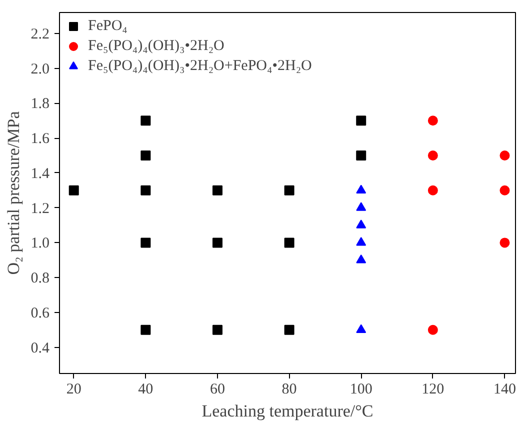 This screenshot has width=527, height=423. I want to click on y-tick-label: 1.6, so click(40, 139).